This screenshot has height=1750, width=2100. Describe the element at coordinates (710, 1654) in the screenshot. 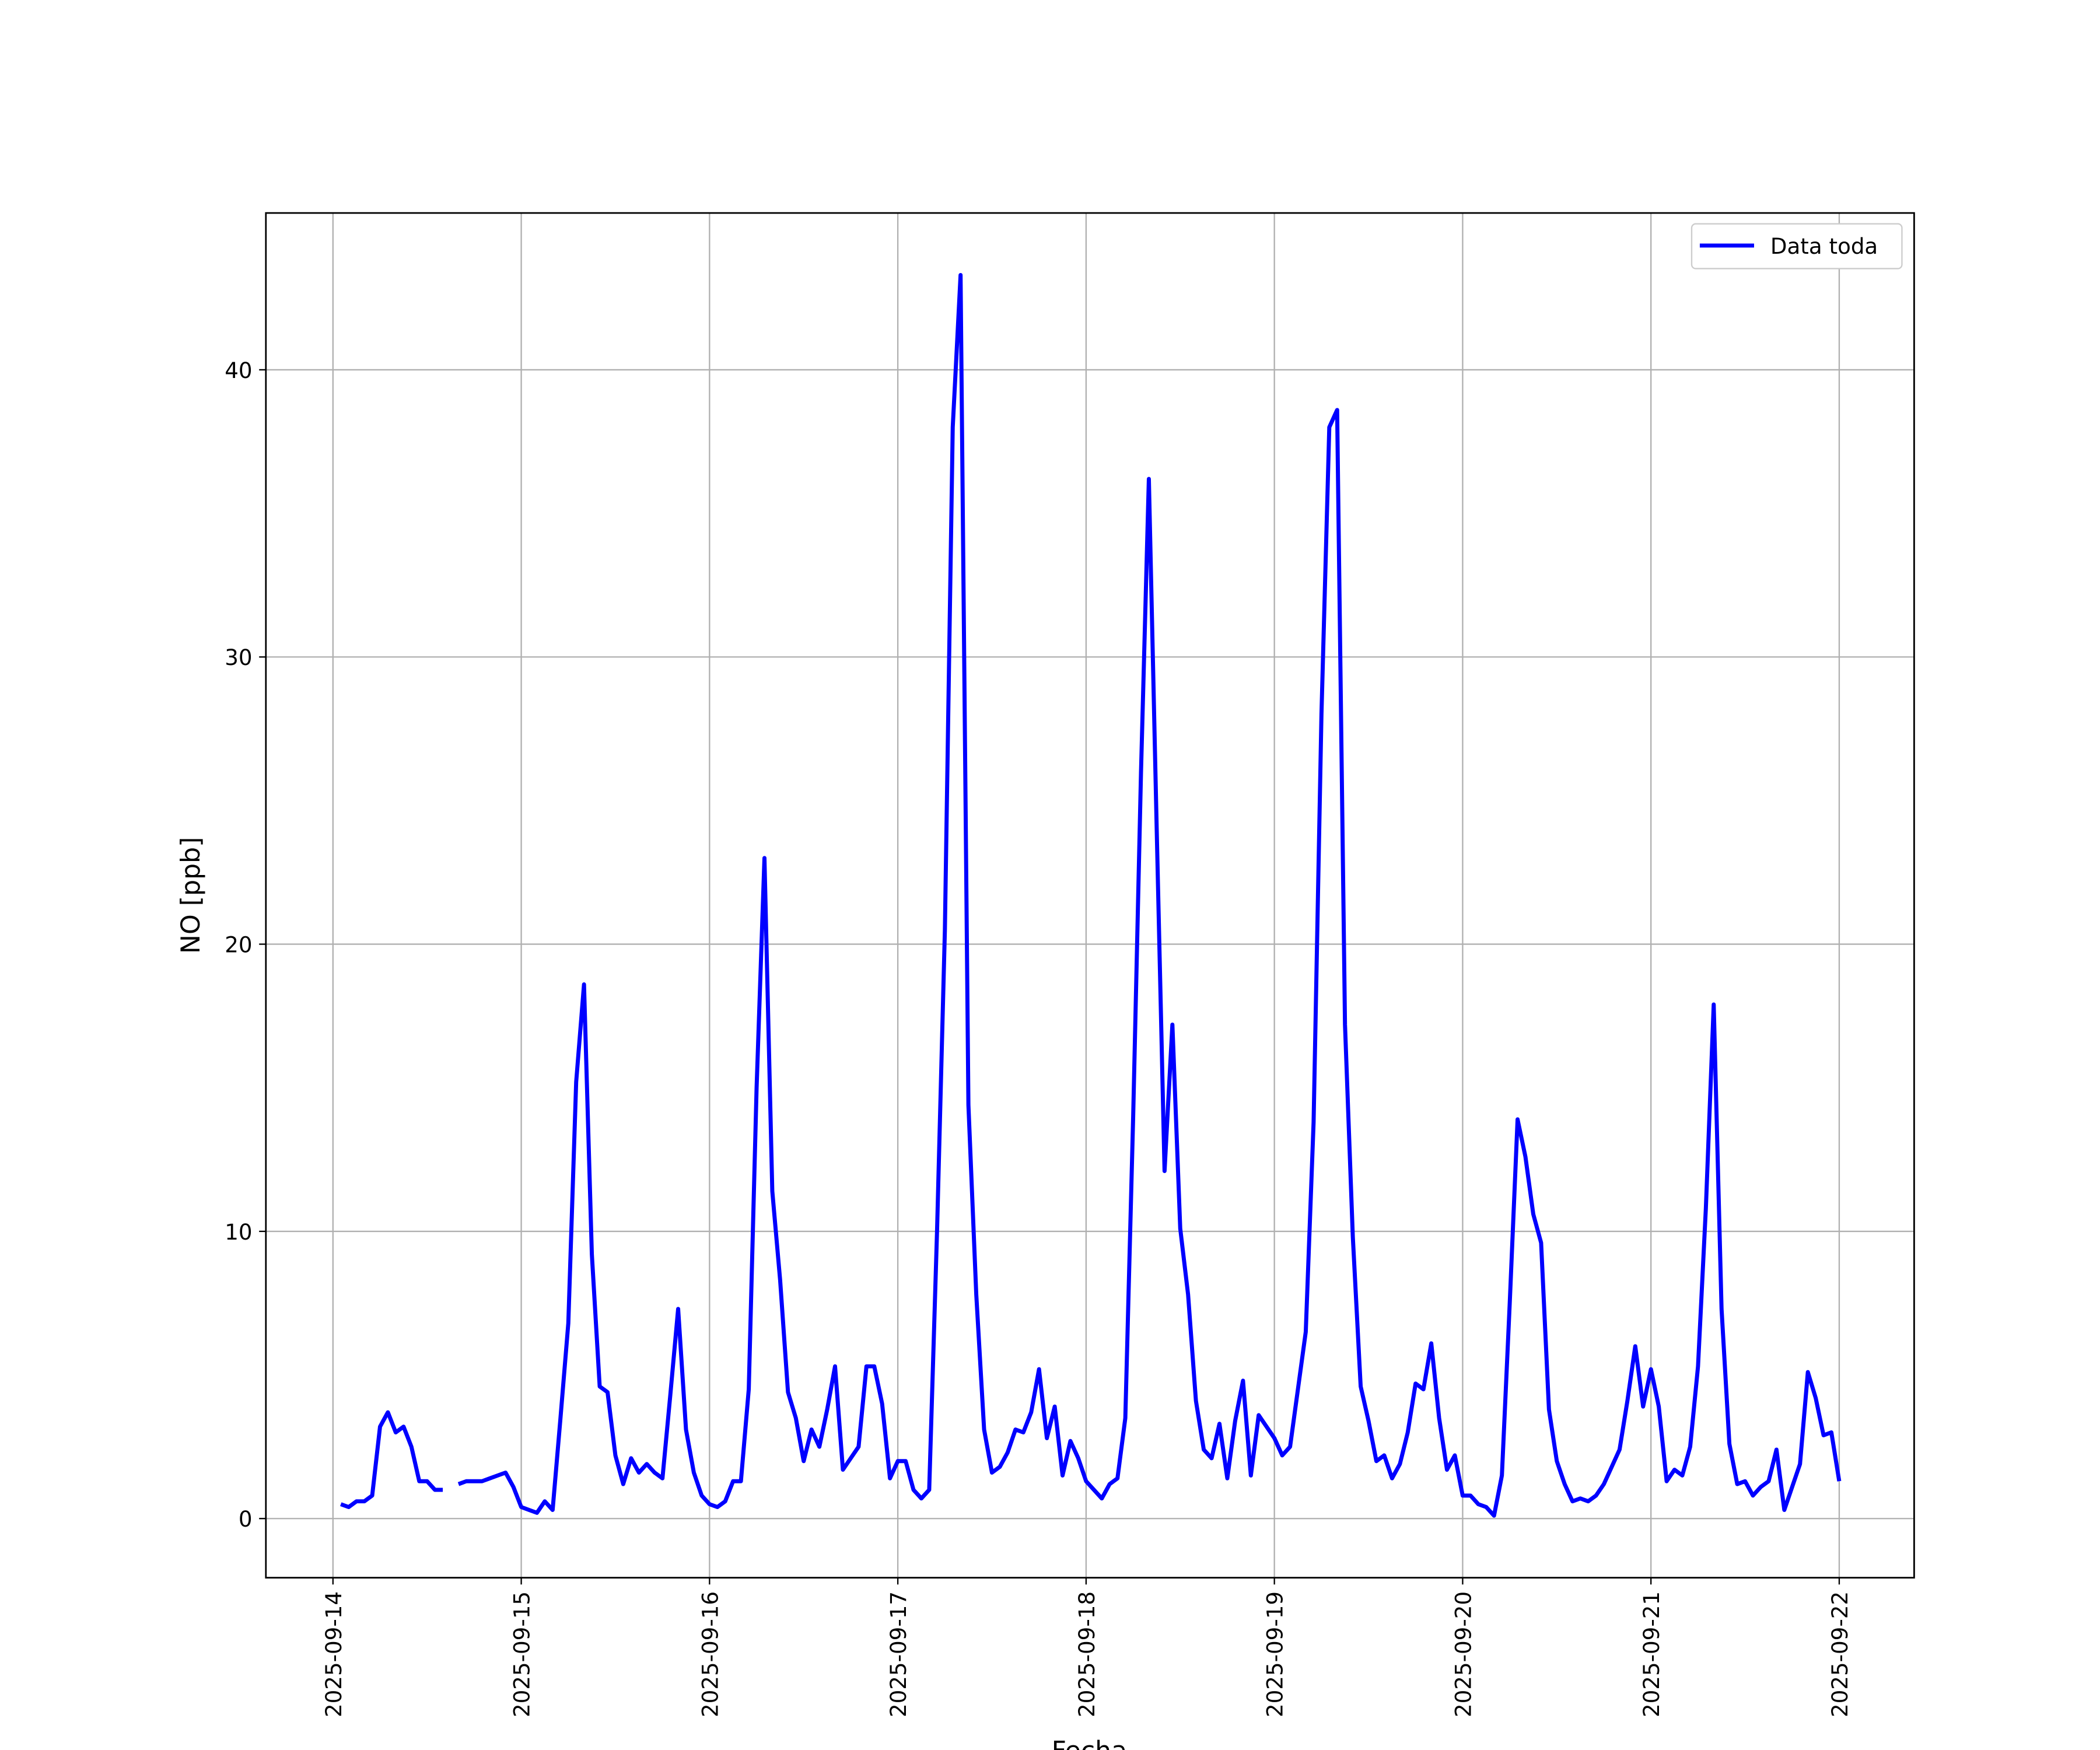

I see `x-tick-label: 2025-09-16` at that location.